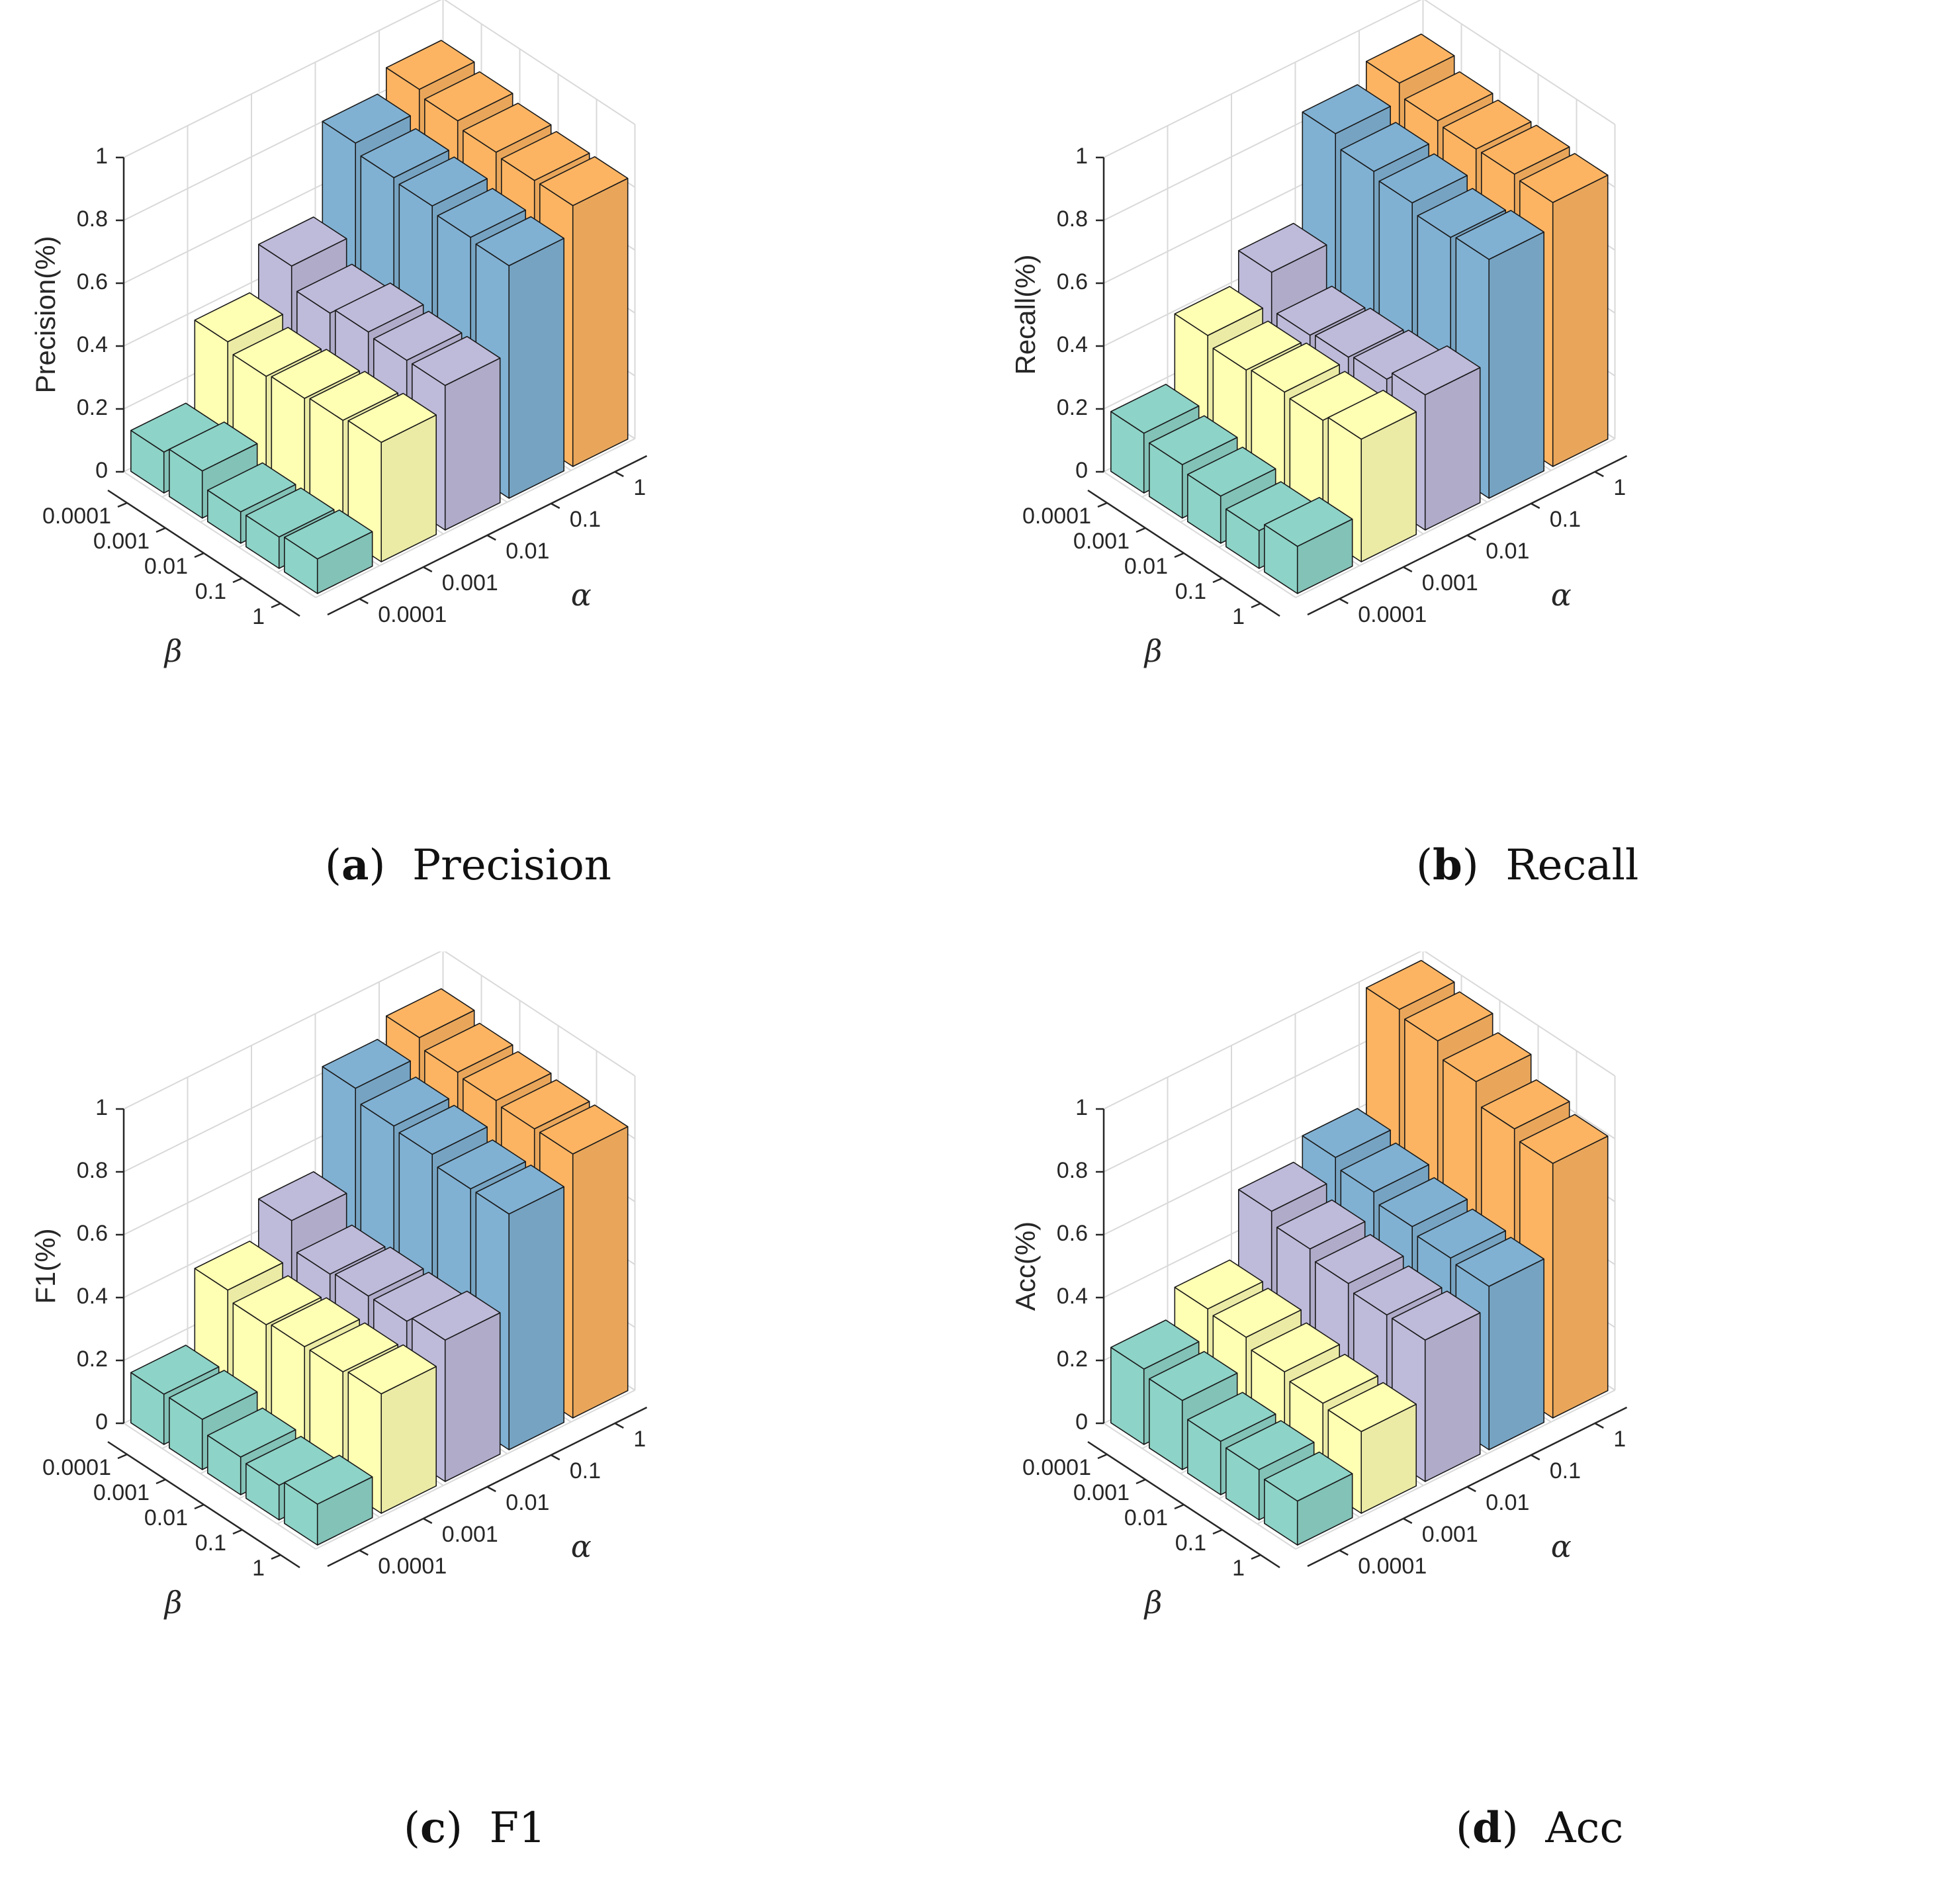  I want to click on alpha-tick-label: 0.01, so click(527, 1502).